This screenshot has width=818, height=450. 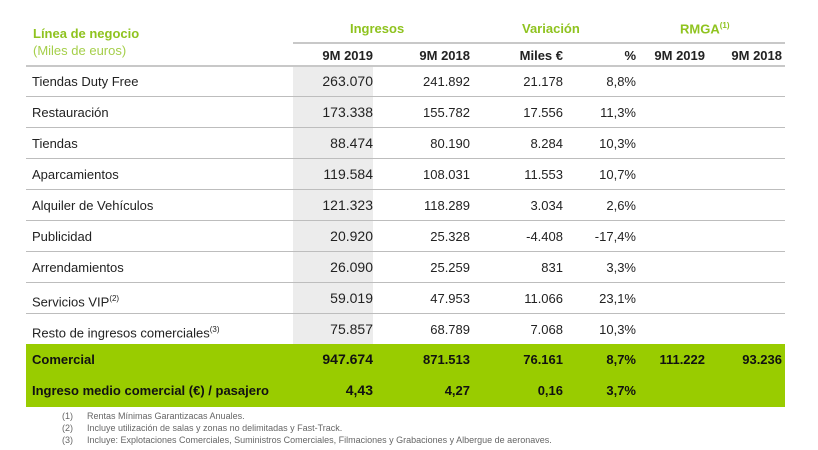 What do you see at coordinates (86, 33) in the screenshot?
I see `line-title: Línea de negocio` at bounding box center [86, 33].